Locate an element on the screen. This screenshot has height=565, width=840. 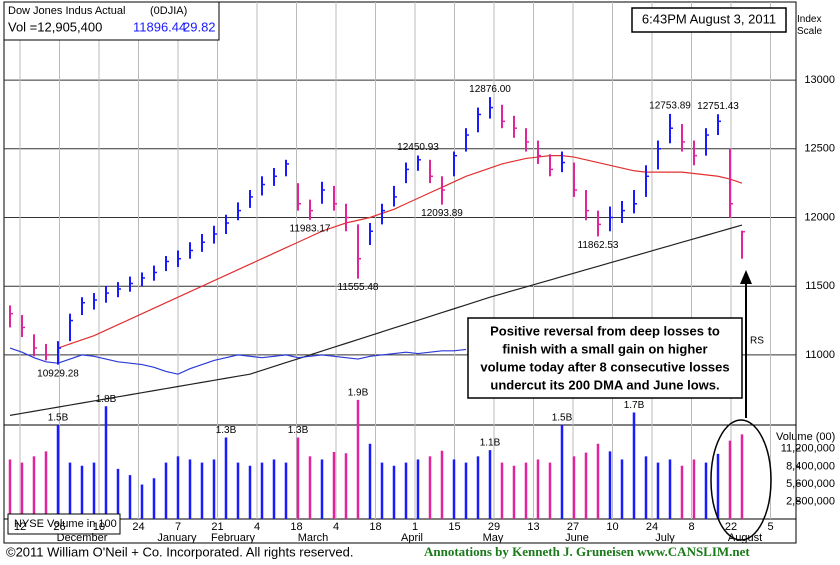
x-month-label: May is located at coordinates (493, 538).